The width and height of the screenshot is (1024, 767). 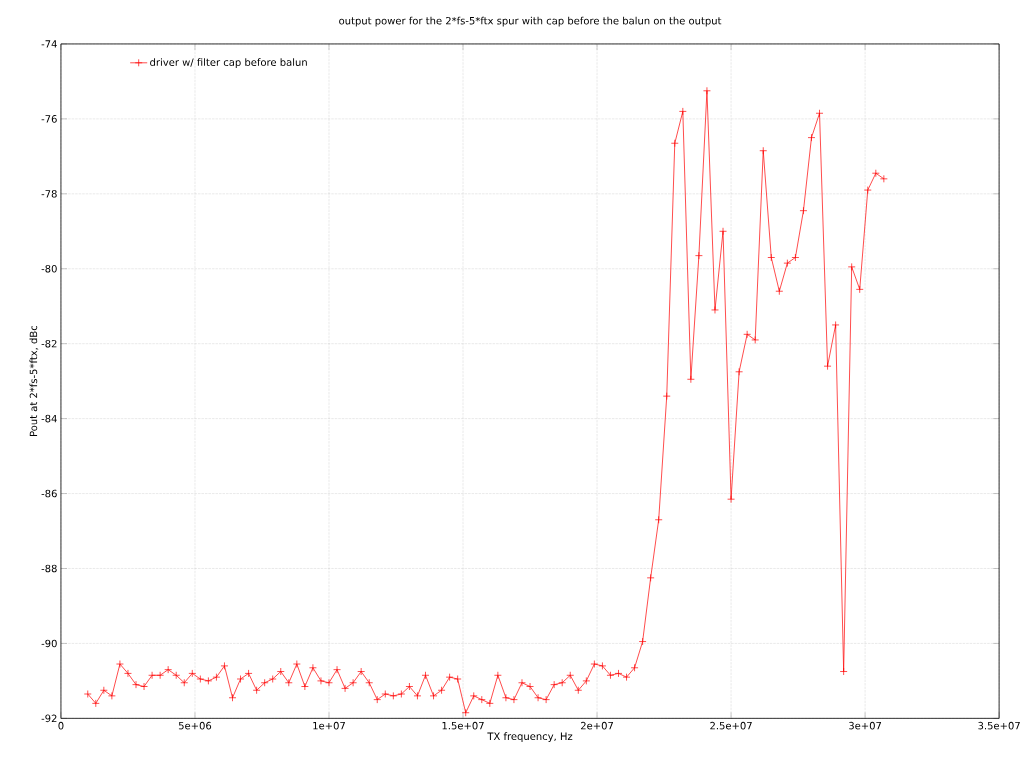 I want to click on y-tick-label: -84, so click(x=49, y=418).